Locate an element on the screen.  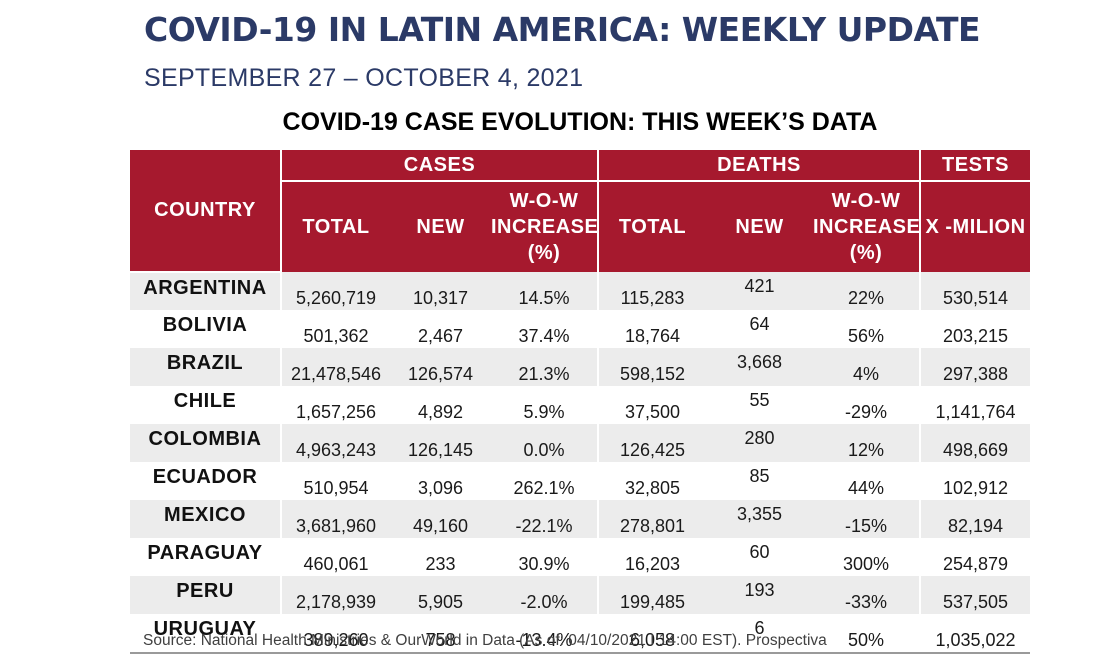
cases-total: 1,657,256 is located at coordinates (336, 412).